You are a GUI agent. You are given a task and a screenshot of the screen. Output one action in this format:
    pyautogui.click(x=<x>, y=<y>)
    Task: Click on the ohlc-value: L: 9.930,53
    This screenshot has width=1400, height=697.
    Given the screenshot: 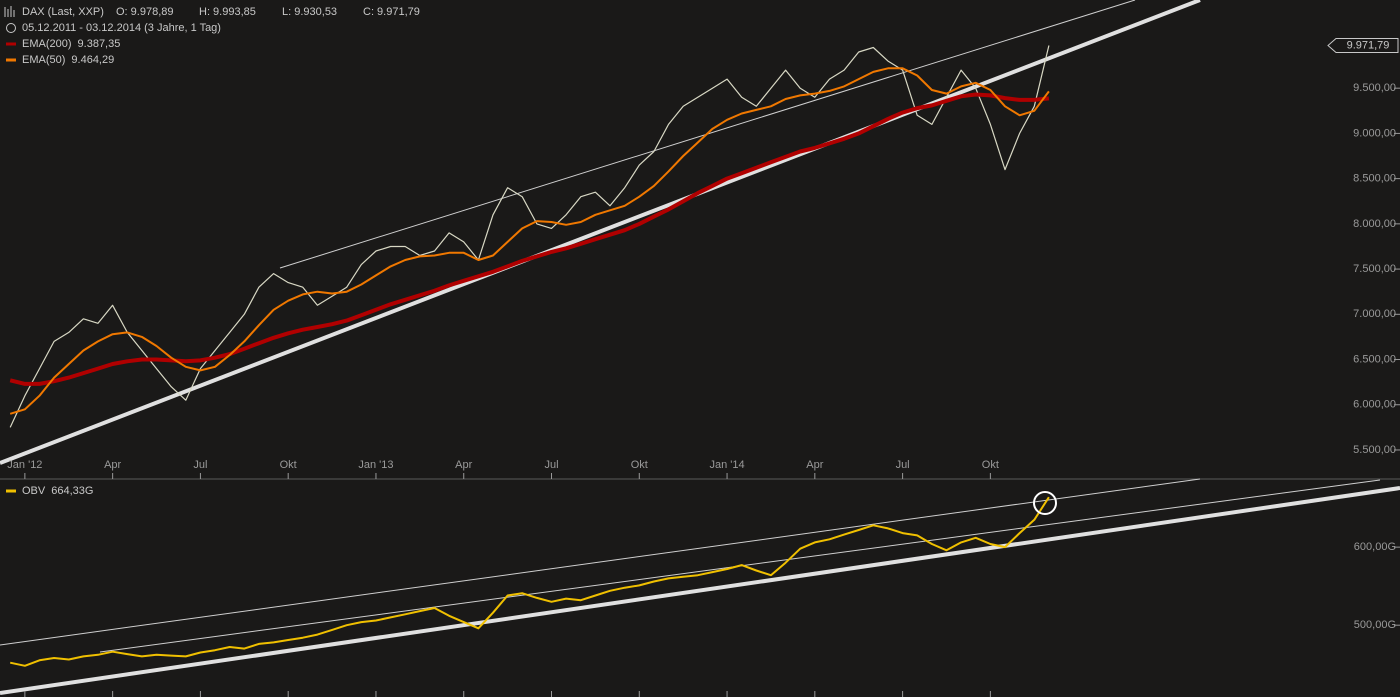 What is the action you would take?
    pyautogui.click(x=309, y=12)
    